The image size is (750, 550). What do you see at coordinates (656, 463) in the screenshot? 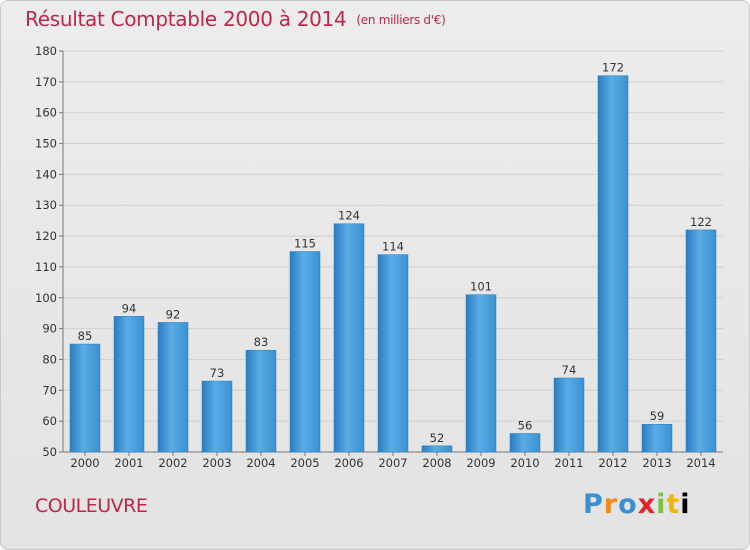
I see `x-tick-label: 2013` at bounding box center [656, 463].